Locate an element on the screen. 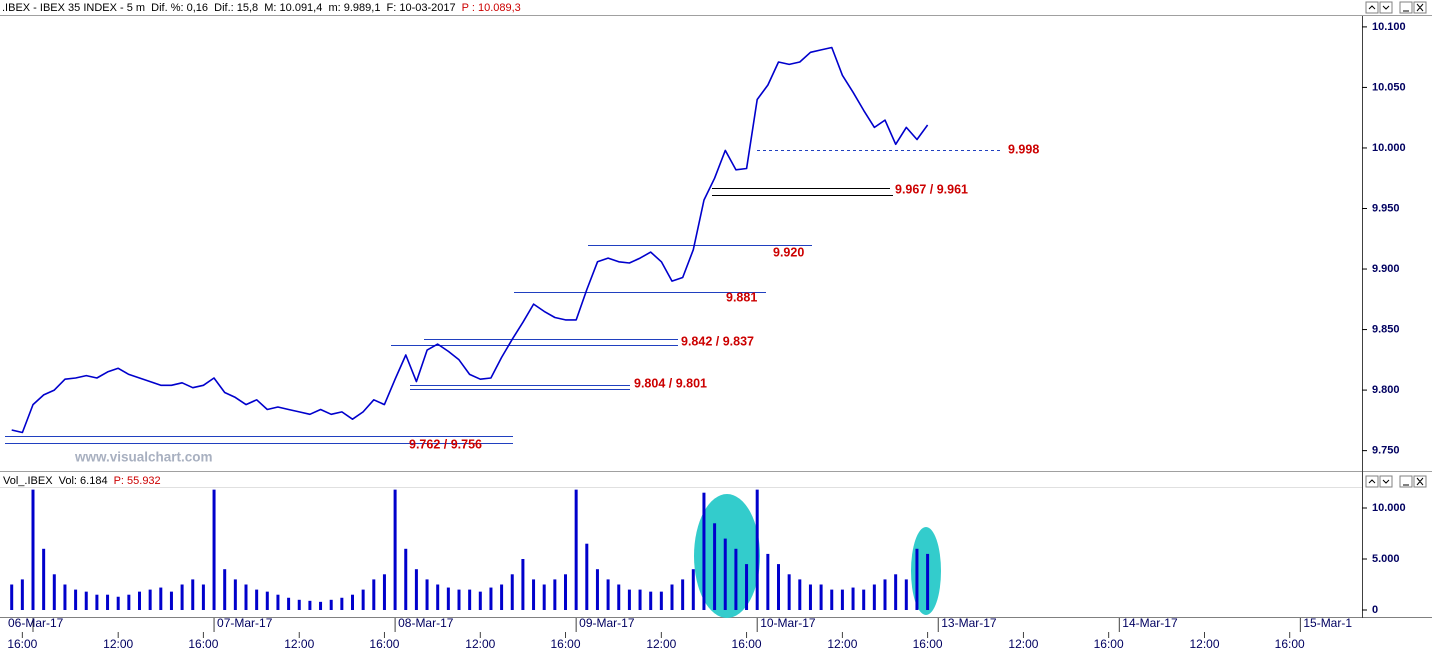 The image size is (1432, 652). level-label: 9.998 is located at coordinates (1023, 149).